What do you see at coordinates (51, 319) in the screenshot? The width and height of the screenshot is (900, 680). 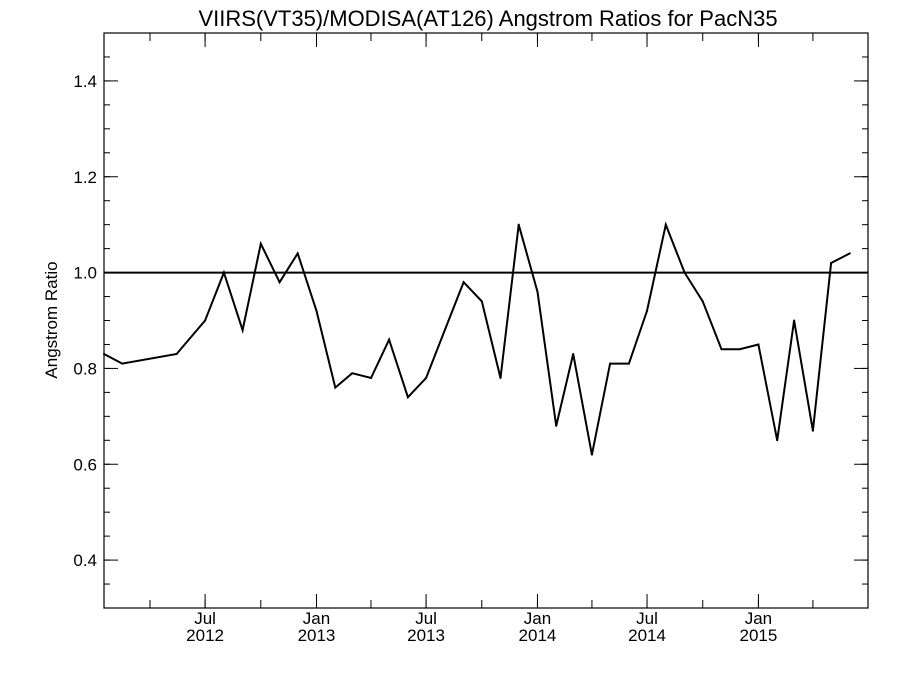 I see `y-axis-label: Angstrom Ratio` at bounding box center [51, 319].